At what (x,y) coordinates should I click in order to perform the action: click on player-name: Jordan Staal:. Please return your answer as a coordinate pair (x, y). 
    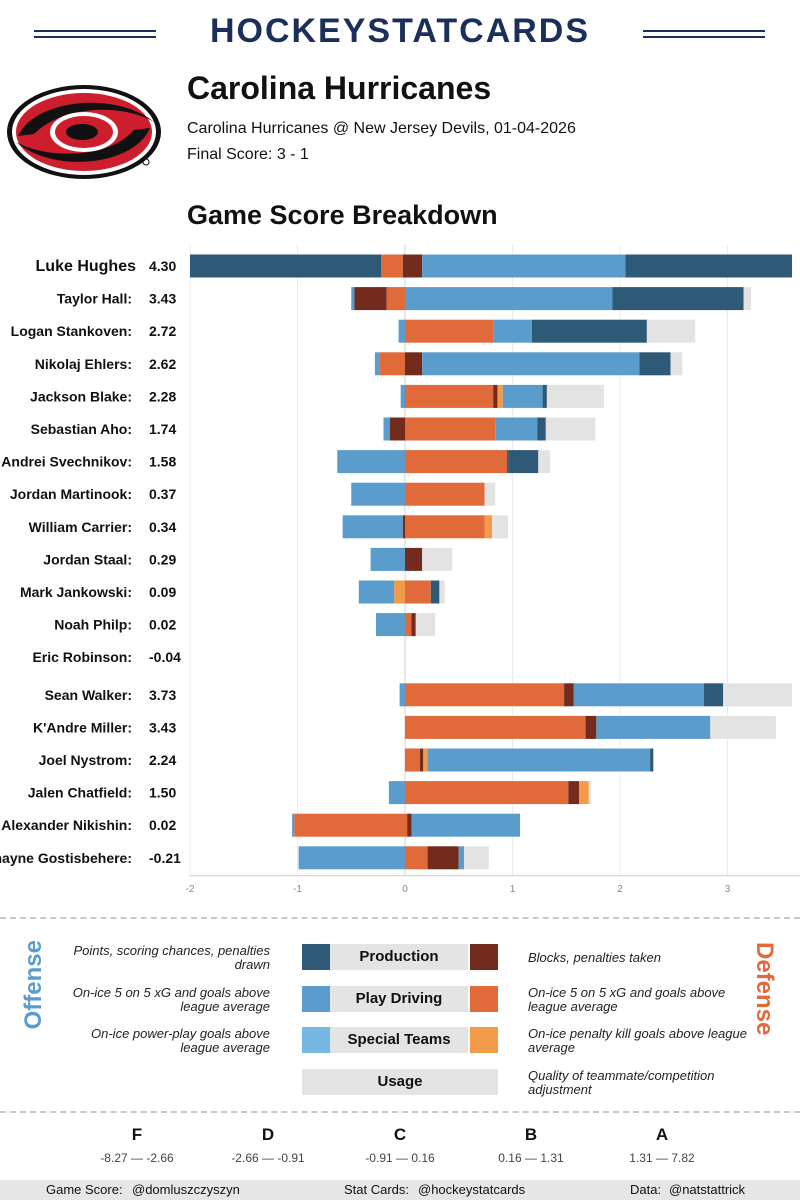
    Looking at the image, I should click on (87, 559).